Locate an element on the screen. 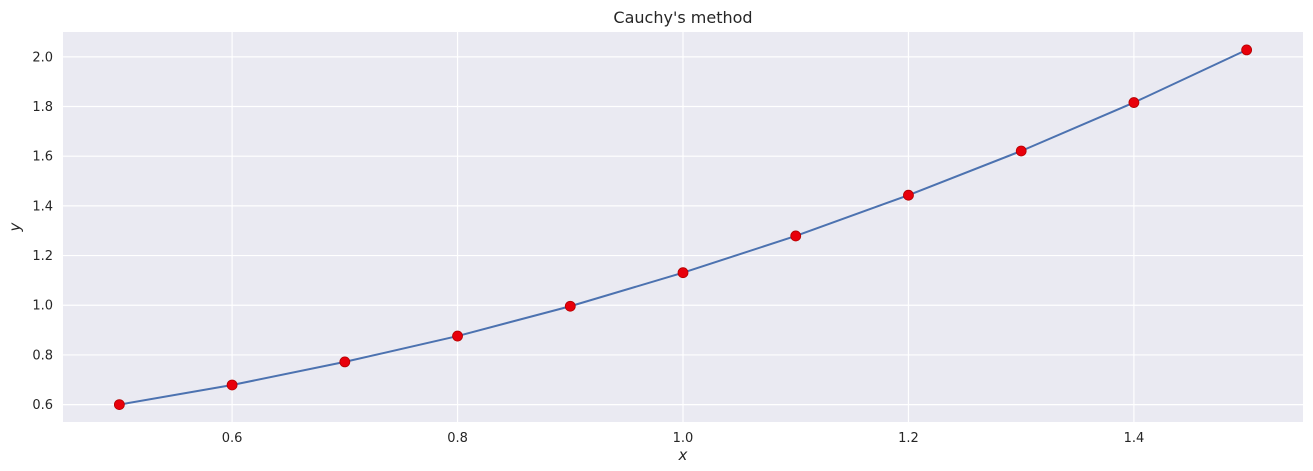  y-tick-label: 0.8 is located at coordinates (42, 355).